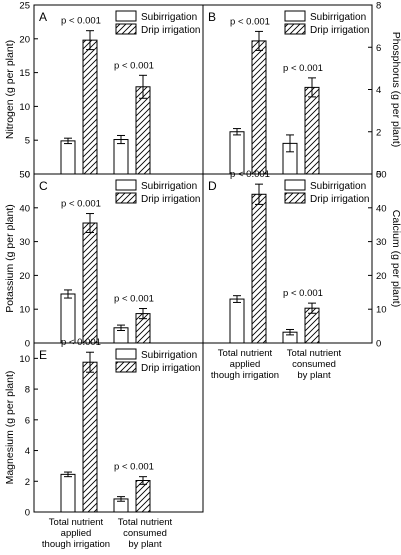  Describe the element at coordinates (24, 175) in the screenshot. I see `panel-c-ytick-label: 50` at that location.